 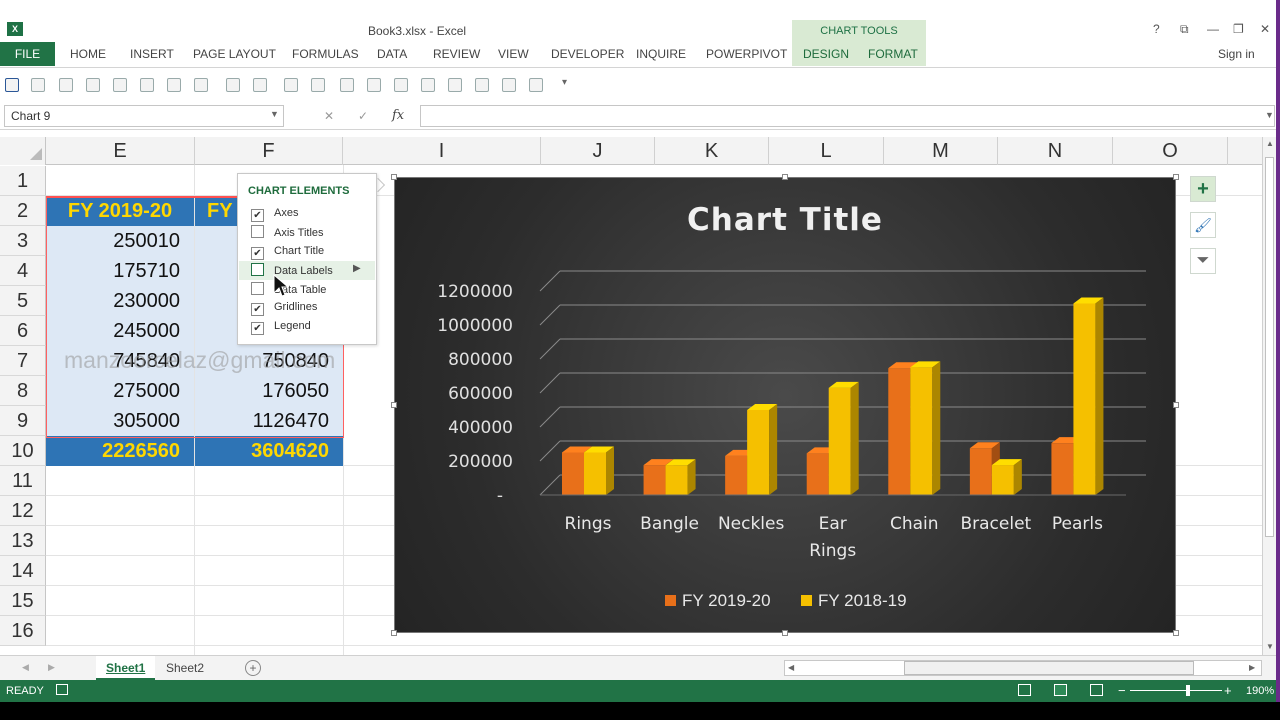 What do you see at coordinates (1269, 115) in the screenshot?
I see `expand-formula-icon: ▼` at bounding box center [1269, 115].